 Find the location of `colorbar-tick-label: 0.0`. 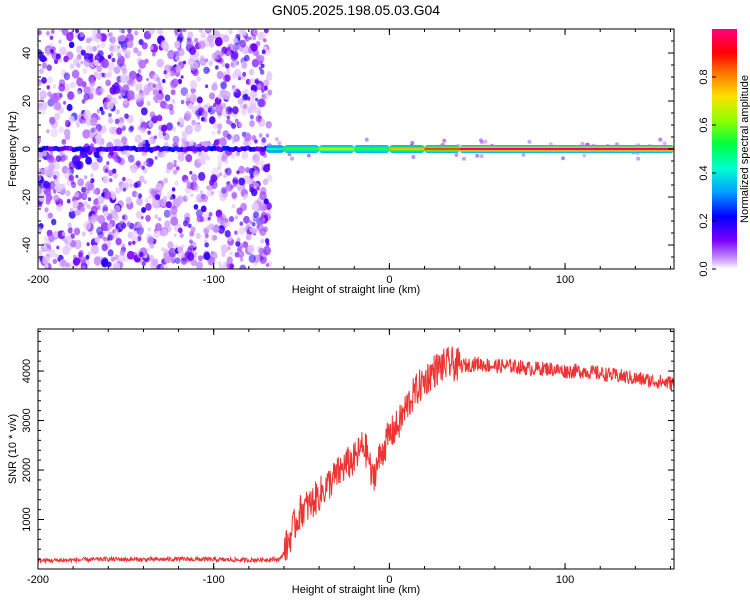

colorbar-tick-label: 0.0 is located at coordinates (704, 268).